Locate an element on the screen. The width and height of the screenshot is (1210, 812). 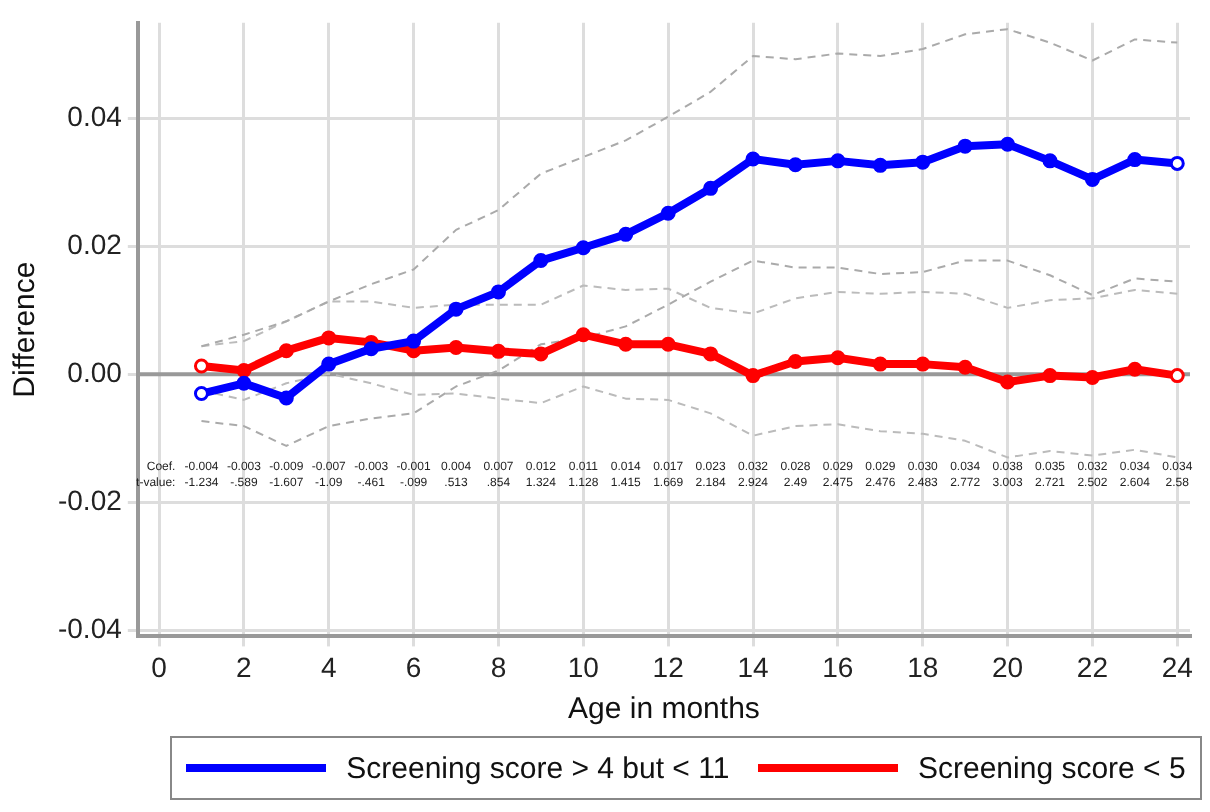
x-tick-label: 8 is located at coordinates (498, 666).